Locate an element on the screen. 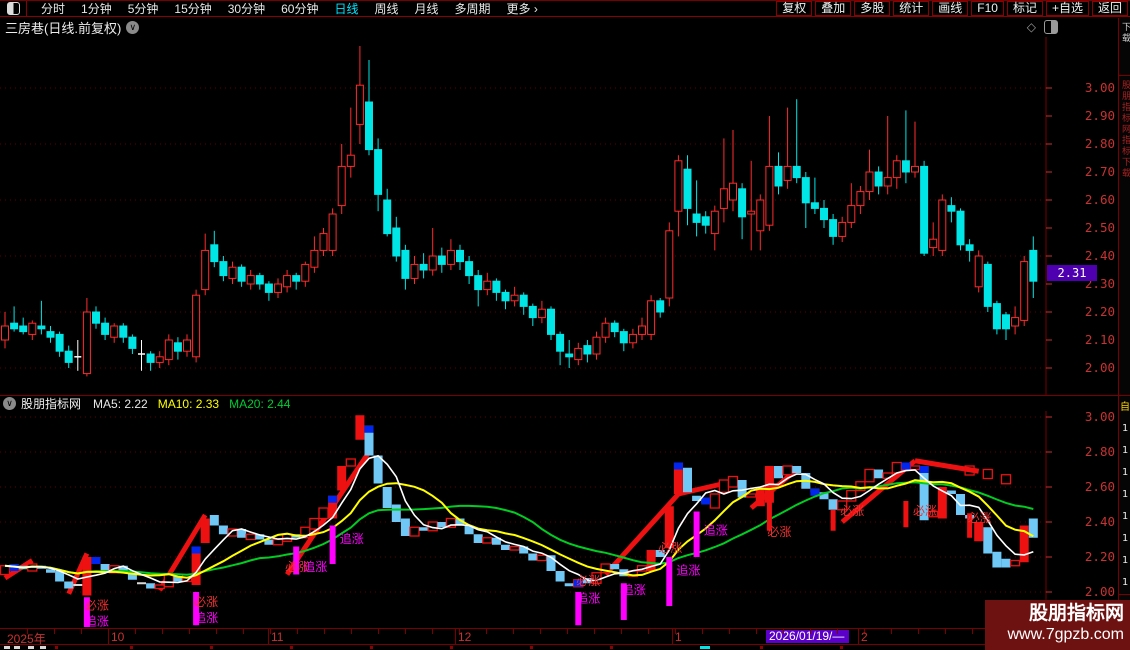 The width and height of the screenshot is (1130, 650). toolbar-button-多股: 多股 is located at coordinates (872, 8).